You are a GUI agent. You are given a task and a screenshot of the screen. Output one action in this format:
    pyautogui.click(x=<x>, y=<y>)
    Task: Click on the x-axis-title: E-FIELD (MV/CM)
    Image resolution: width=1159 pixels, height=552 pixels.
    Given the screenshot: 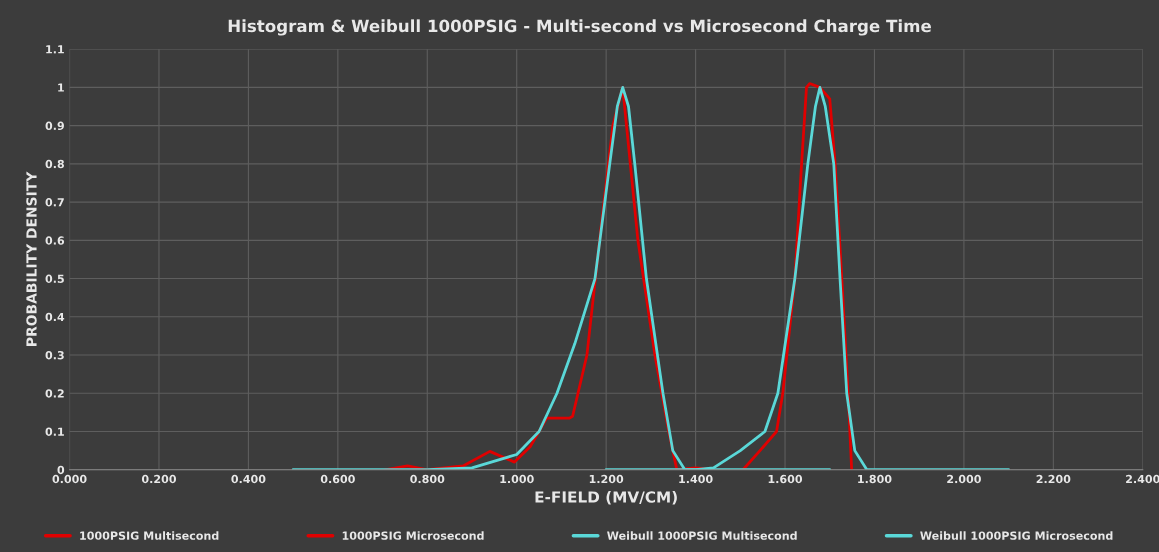 What is the action you would take?
    pyautogui.click(x=606, y=497)
    